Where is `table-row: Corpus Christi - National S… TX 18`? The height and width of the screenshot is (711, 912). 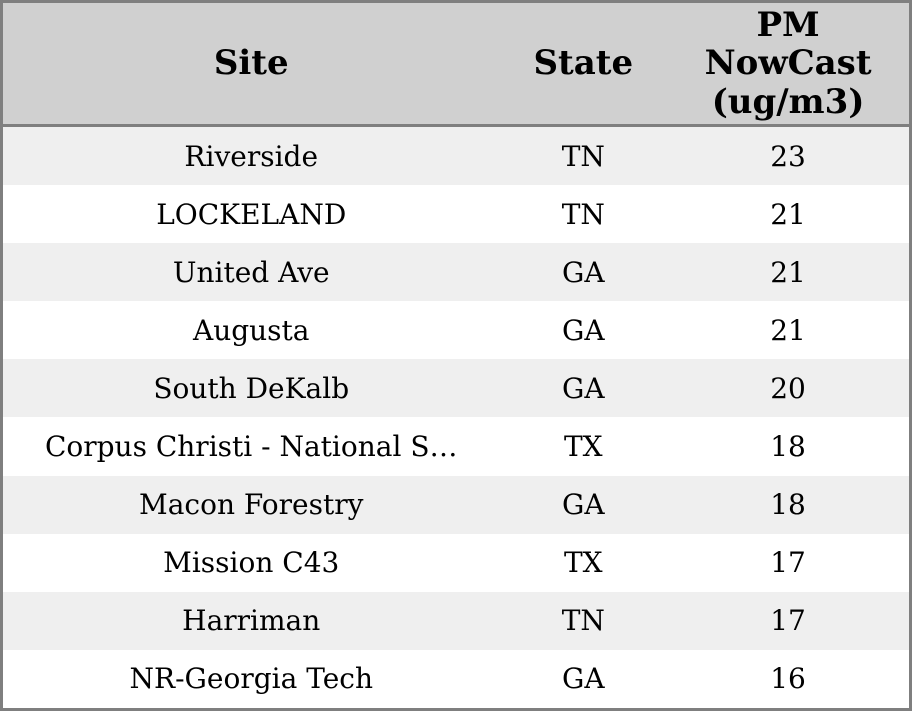 table-row: Corpus Christi - National S… TX 18 is located at coordinates (456, 446).